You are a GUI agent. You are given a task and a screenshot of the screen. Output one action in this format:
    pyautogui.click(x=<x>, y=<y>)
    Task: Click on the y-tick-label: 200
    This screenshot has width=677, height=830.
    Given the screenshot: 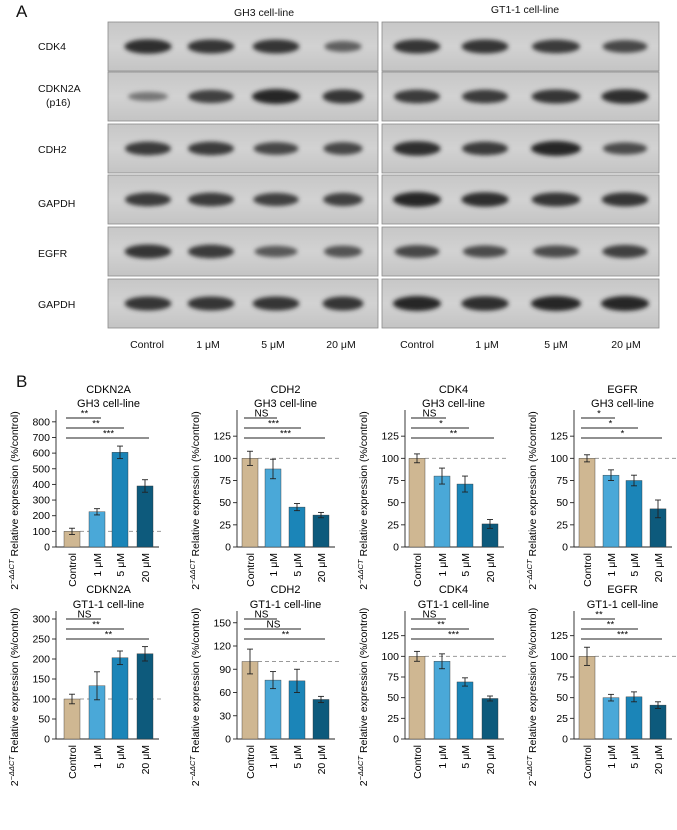 What is the action you would take?
    pyautogui.click(x=41, y=660)
    